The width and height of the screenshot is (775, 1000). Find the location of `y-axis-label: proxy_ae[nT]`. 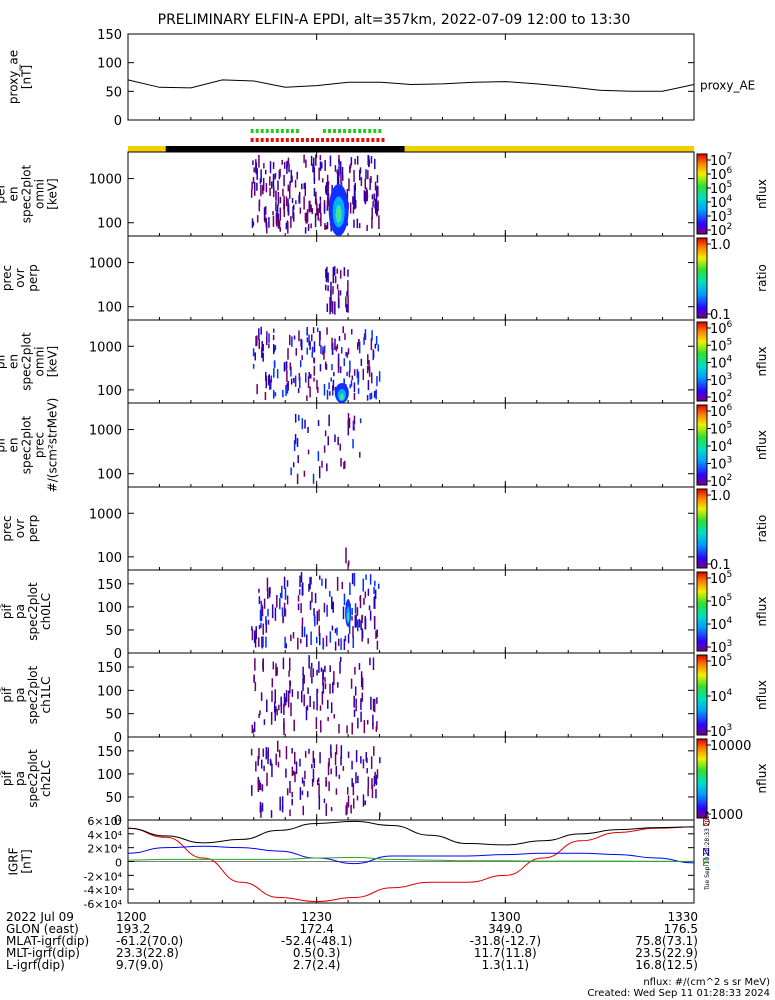

y-axis-label: proxy_ae[nT] is located at coordinates (20, 77).